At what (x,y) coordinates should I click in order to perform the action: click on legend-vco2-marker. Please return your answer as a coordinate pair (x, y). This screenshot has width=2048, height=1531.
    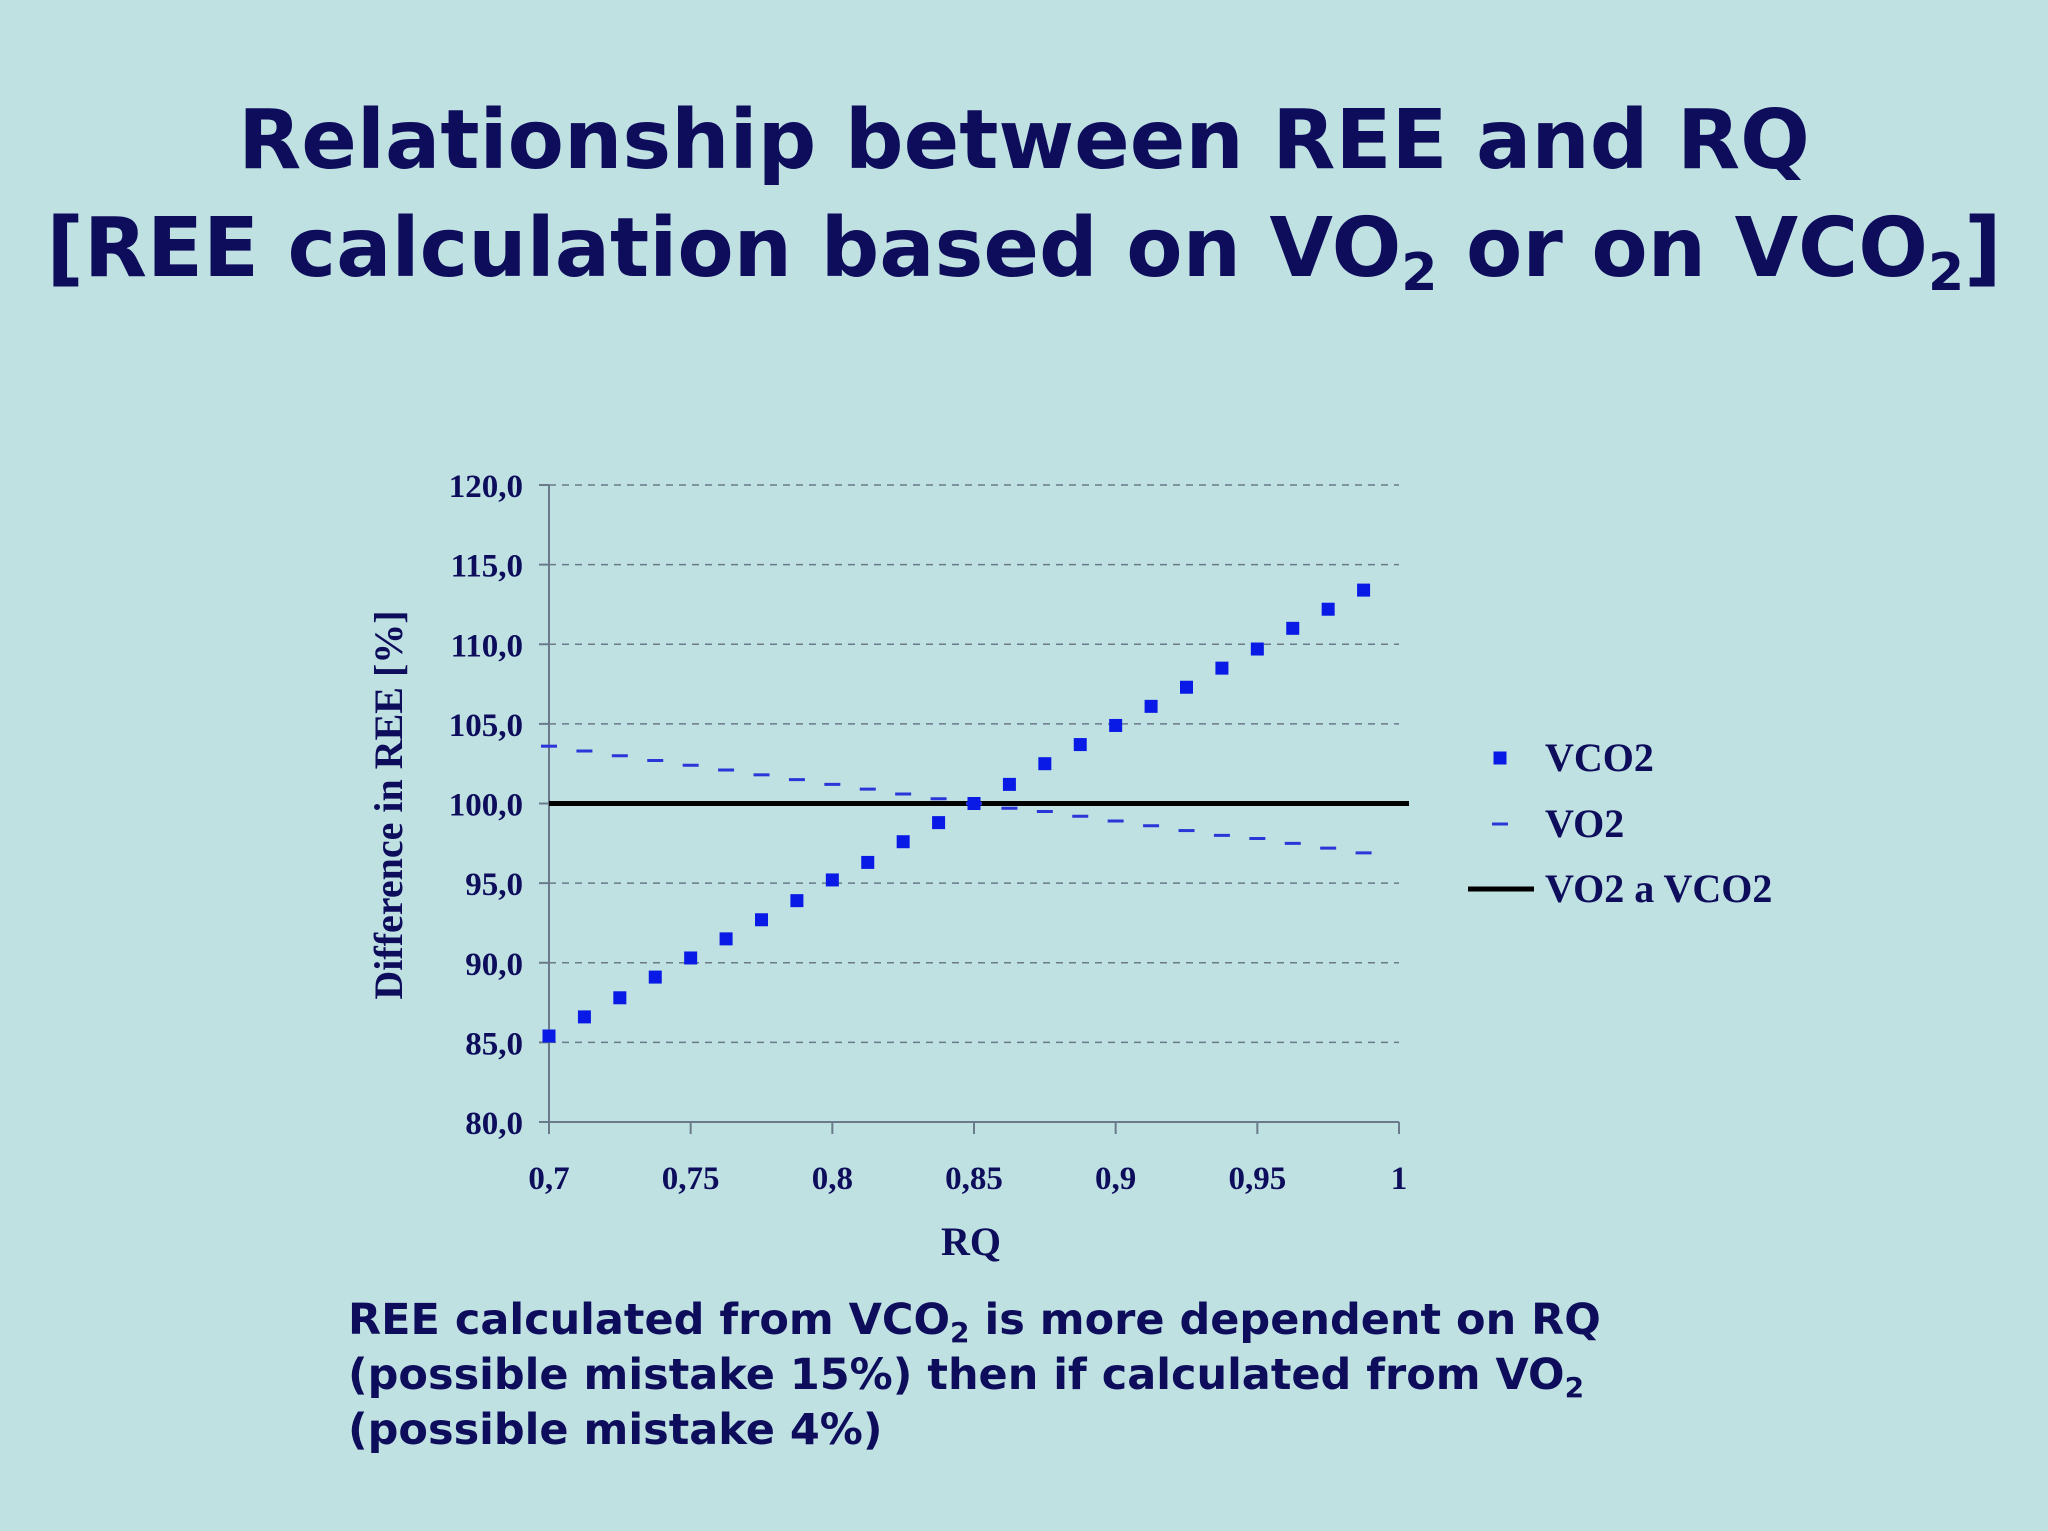
    Looking at the image, I should click on (1500, 758).